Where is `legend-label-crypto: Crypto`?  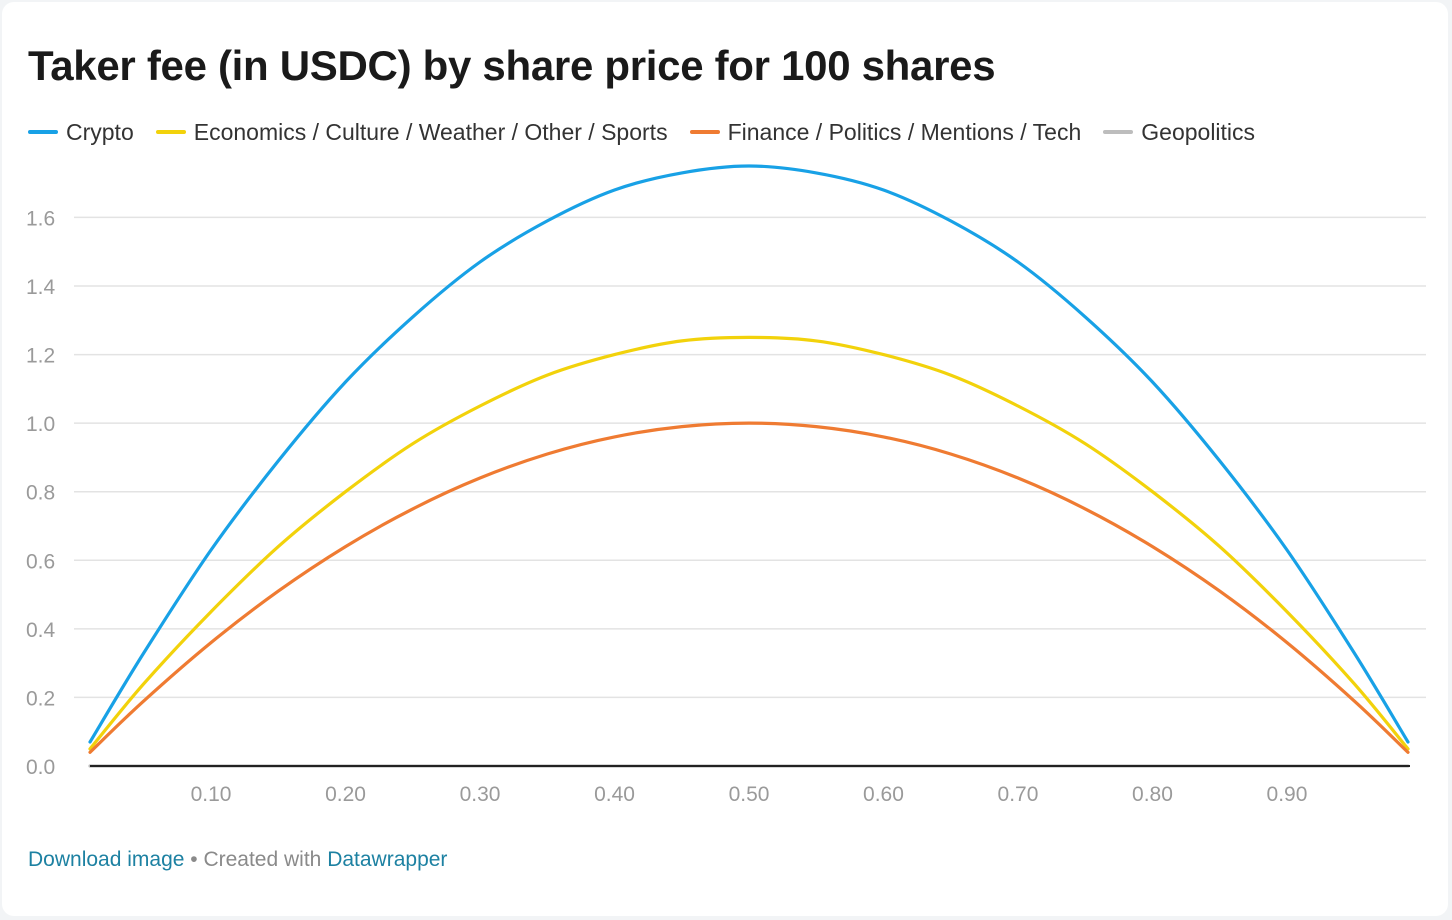
legend-label-crypto: Crypto is located at coordinates (100, 131).